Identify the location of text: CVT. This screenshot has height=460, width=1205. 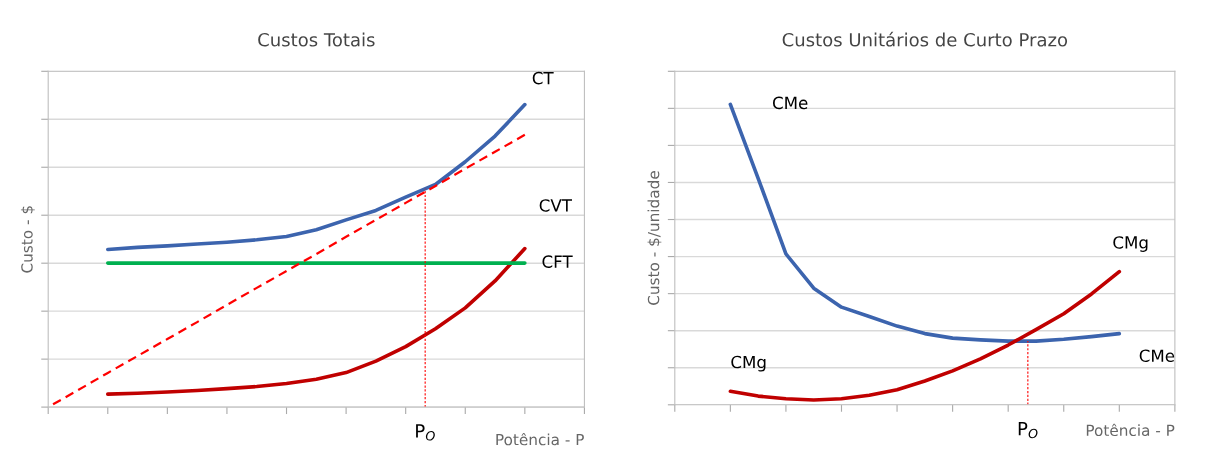
(555, 205).